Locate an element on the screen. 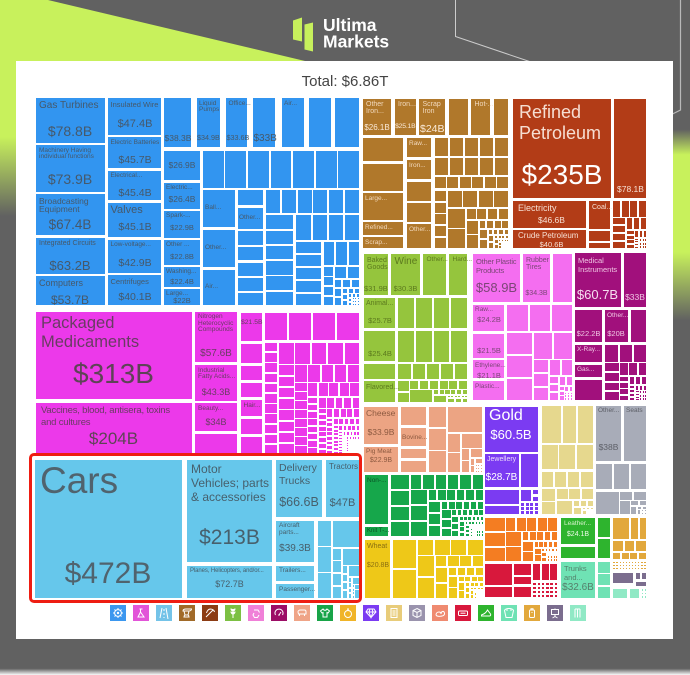 This screenshot has height=675, width=690. svg-text: Markets is located at coordinates (356, 42).